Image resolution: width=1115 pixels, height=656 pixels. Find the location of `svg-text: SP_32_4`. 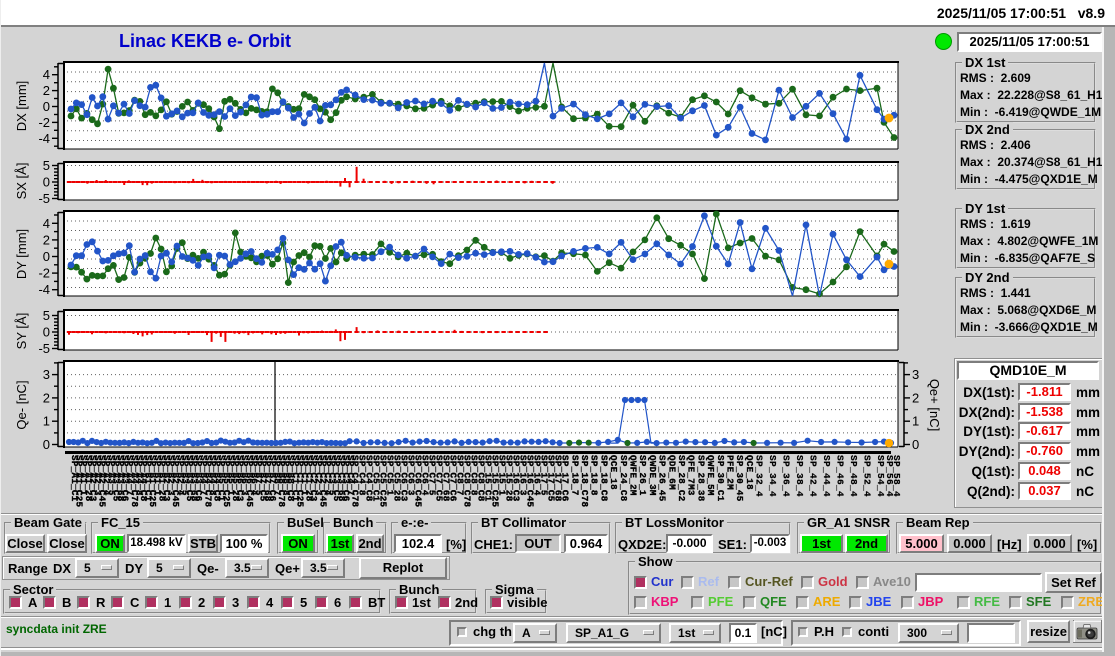

svg-text: SP_32_4 is located at coordinates (759, 476).